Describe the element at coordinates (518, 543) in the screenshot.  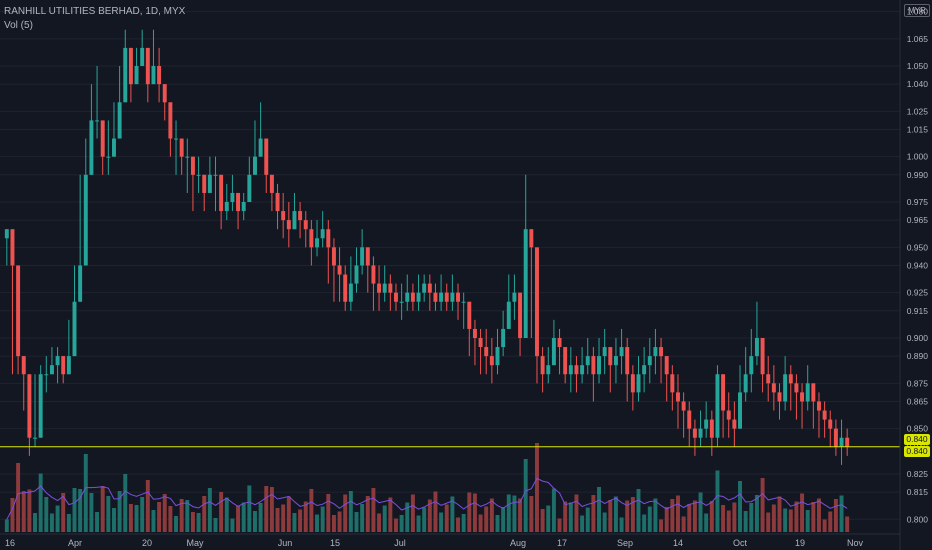
I see `time-tick-label: Aug` at that location.